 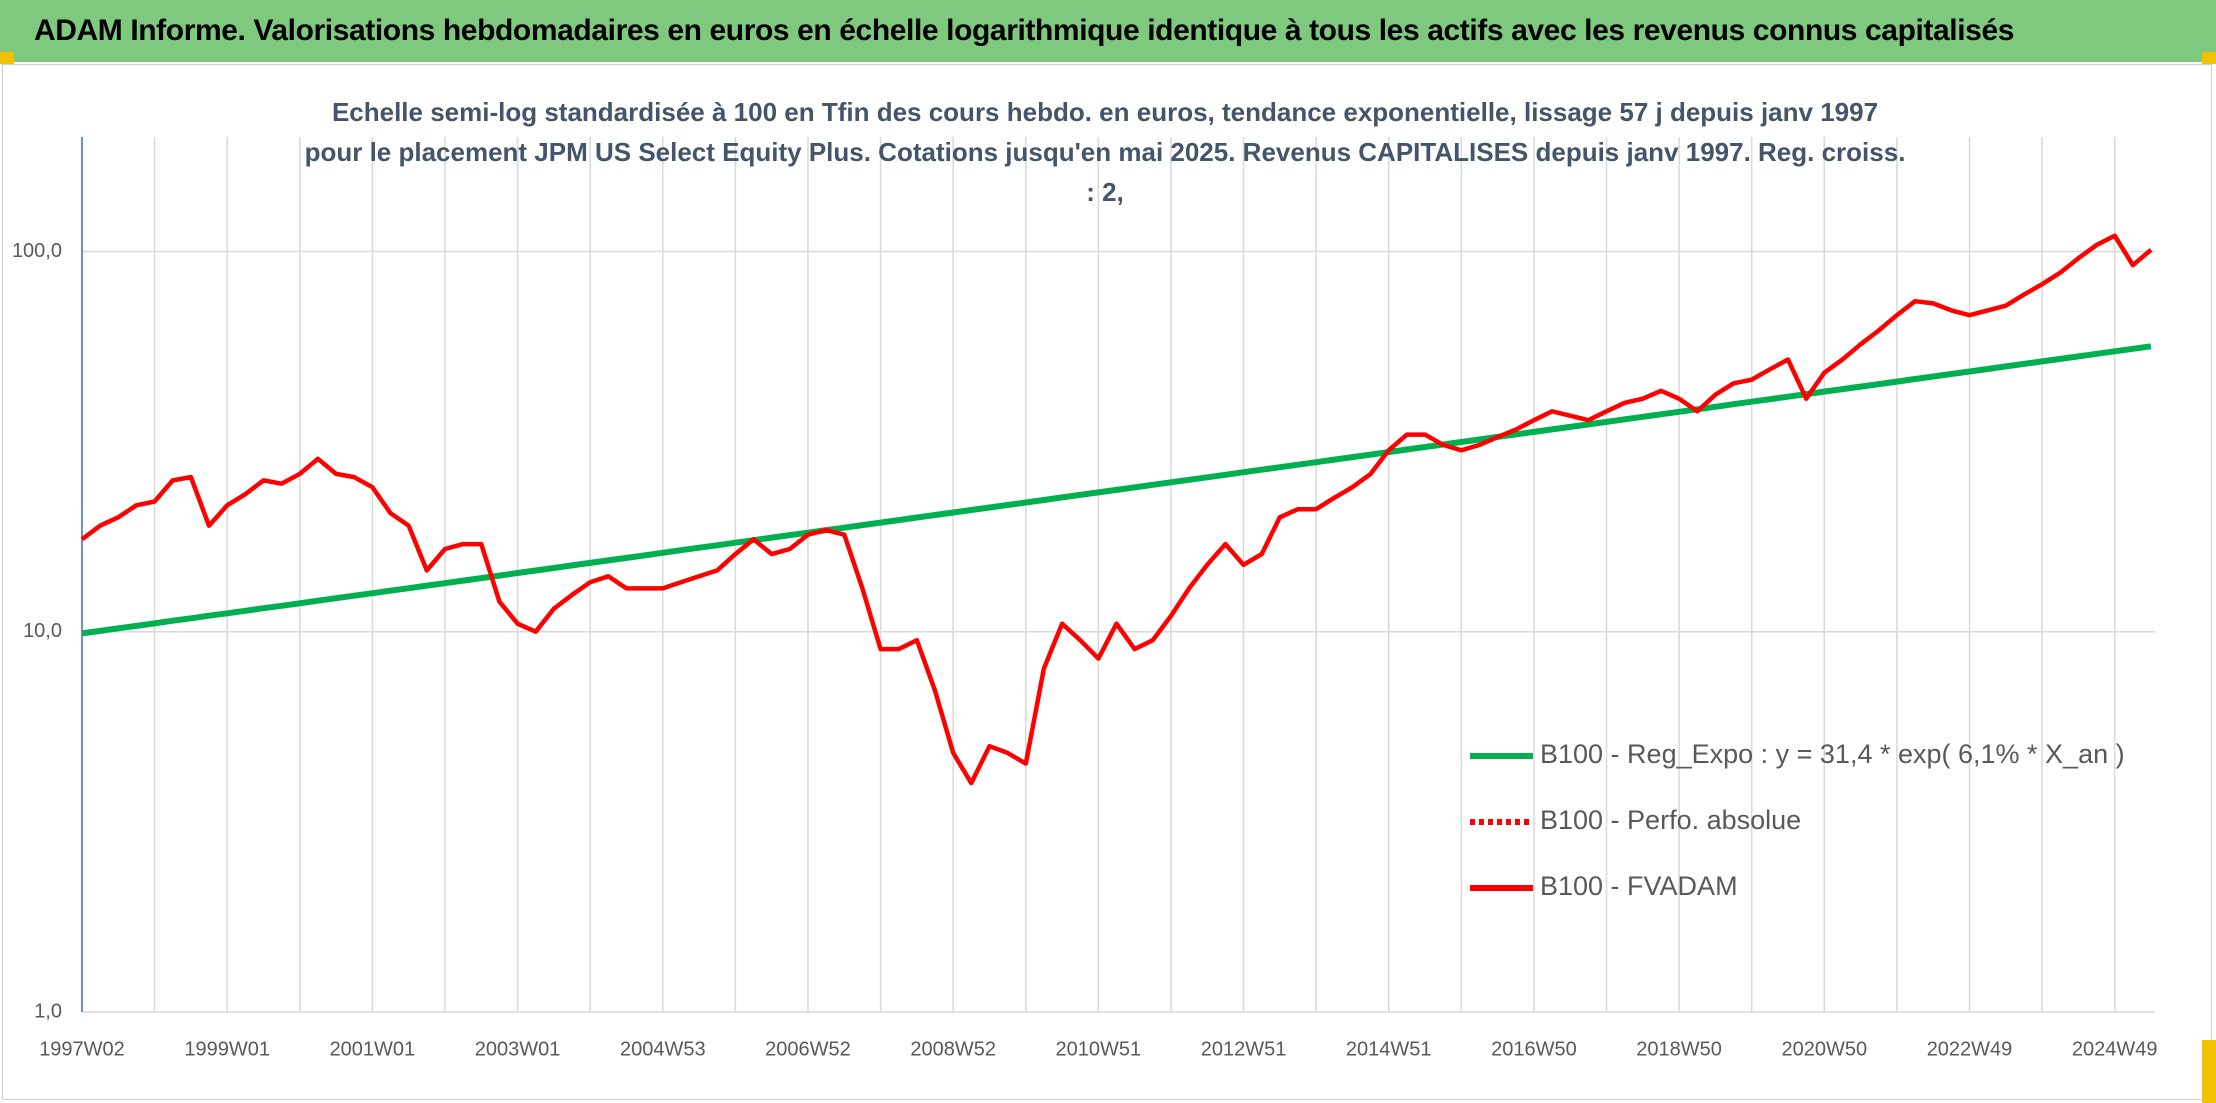 I want to click on x-tick-label: 2006W52, so click(x=808, y=1049).